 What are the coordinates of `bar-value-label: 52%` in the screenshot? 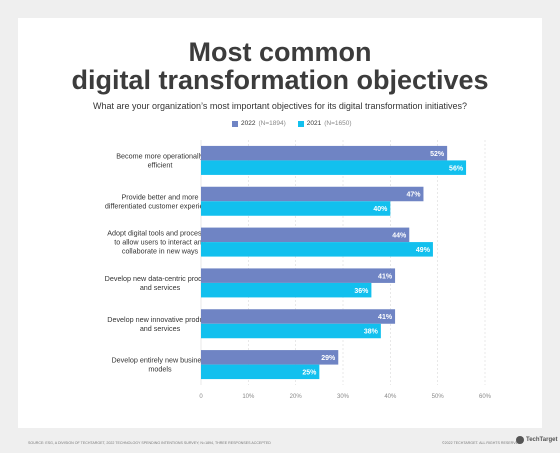 It's located at (437, 154).